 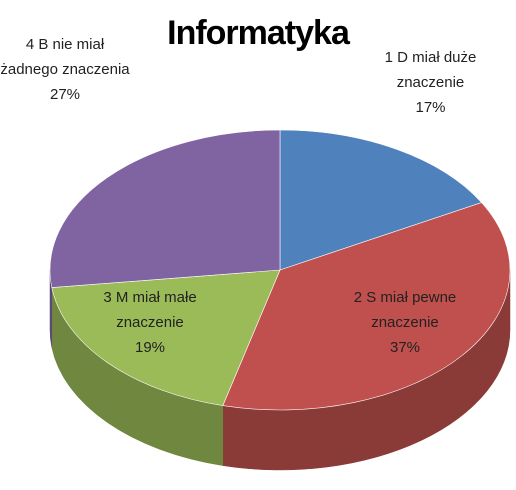 What do you see at coordinates (150, 310) in the screenshot?
I see `category-label: 3 M miał małe znaczenie` at bounding box center [150, 310].